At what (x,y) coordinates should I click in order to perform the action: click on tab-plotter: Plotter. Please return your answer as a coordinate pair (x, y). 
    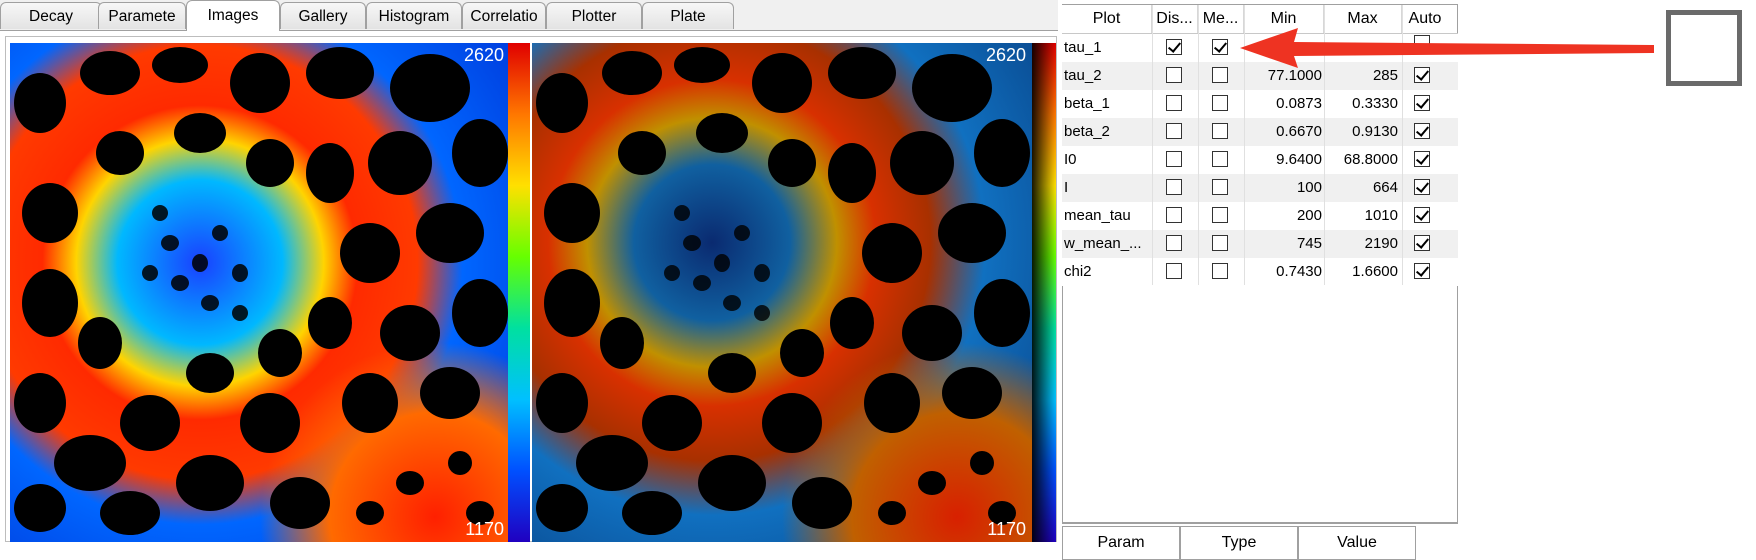
    Looking at the image, I should click on (594, 15).